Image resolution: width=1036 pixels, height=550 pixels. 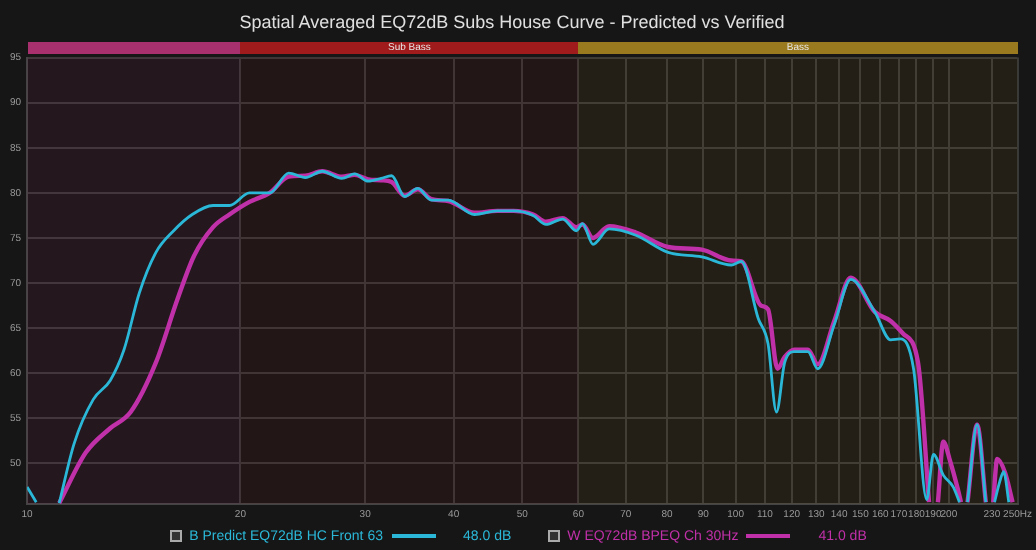 I want to click on chart-title: Spatial Averaged EQ72dB Subs House Curve - Predicted vs Verified, so click(x=512, y=21).